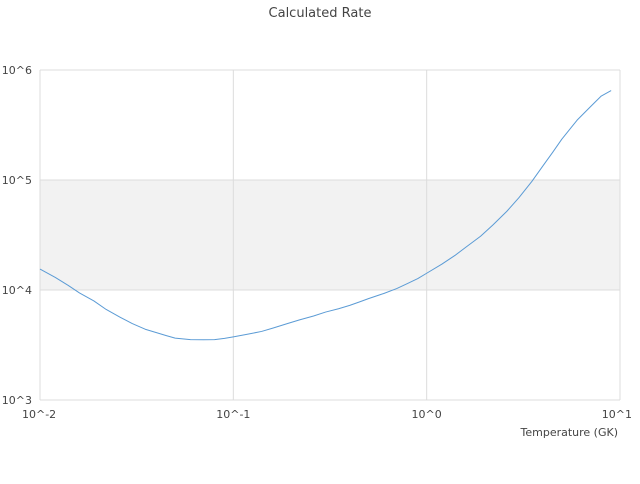 Image resolution: width=640 pixels, height=484 pixels. I want to click on x-tick-label: 10^-2, so click(39, 414).